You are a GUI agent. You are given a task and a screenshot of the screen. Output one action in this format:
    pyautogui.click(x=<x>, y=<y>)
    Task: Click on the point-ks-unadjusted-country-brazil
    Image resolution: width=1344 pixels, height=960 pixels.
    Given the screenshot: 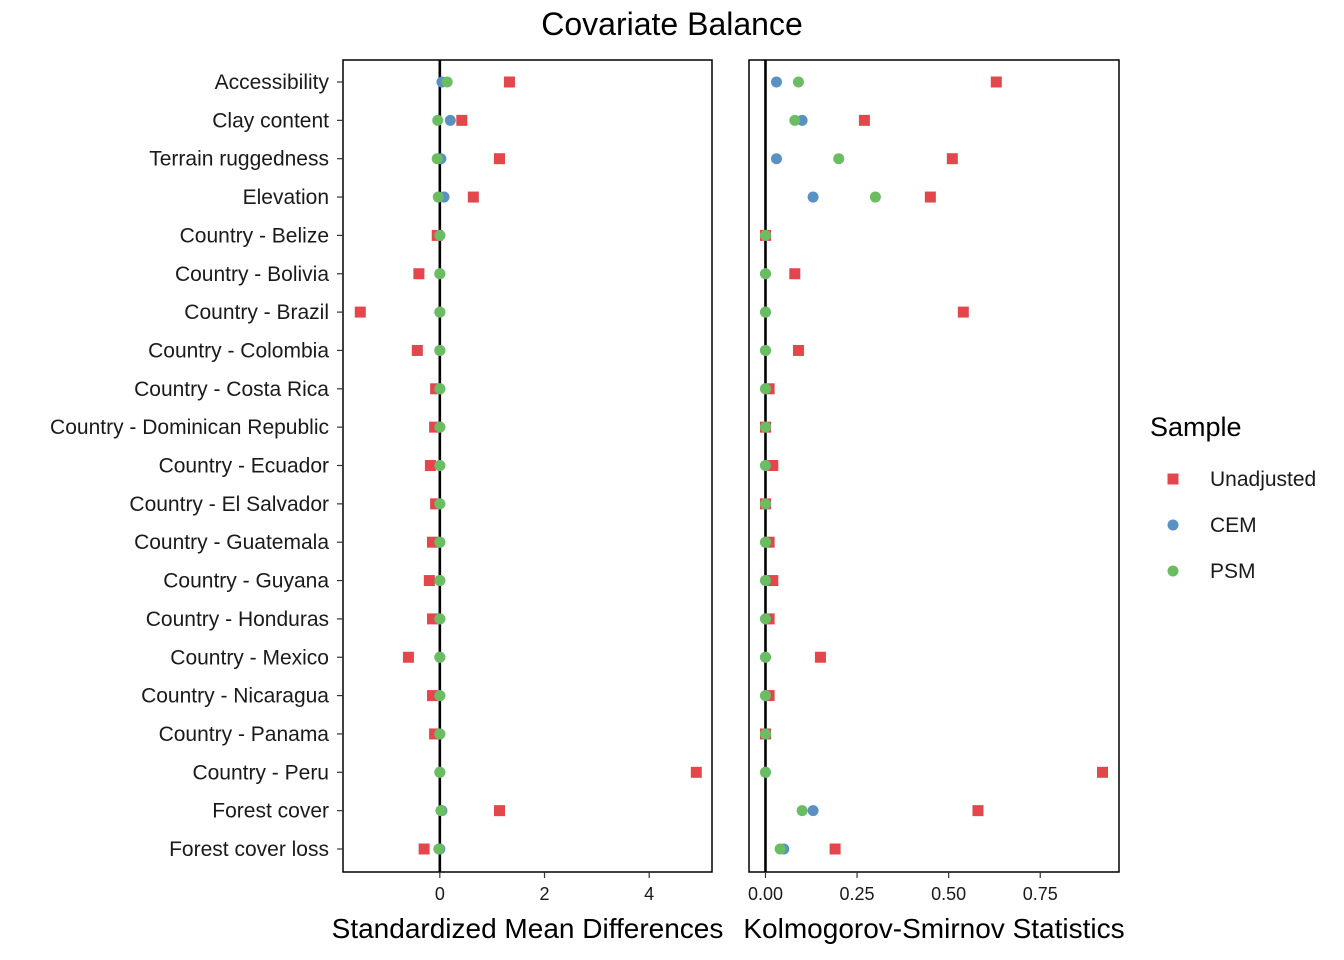 What is the action you would take?
    pyautogui.click(x=963, y=312)
    